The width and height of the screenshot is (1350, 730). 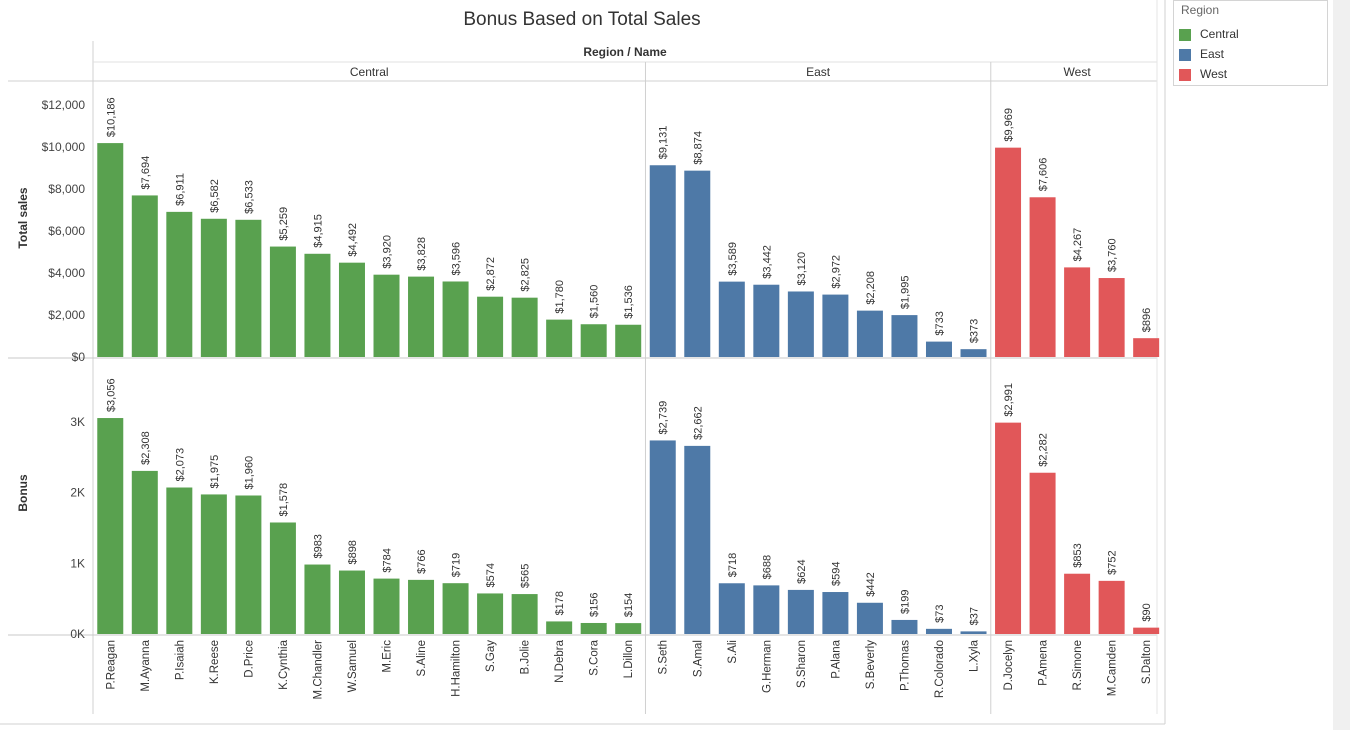 I want to click on x-tick-label: S.Amal, so click(x=698, y=658).